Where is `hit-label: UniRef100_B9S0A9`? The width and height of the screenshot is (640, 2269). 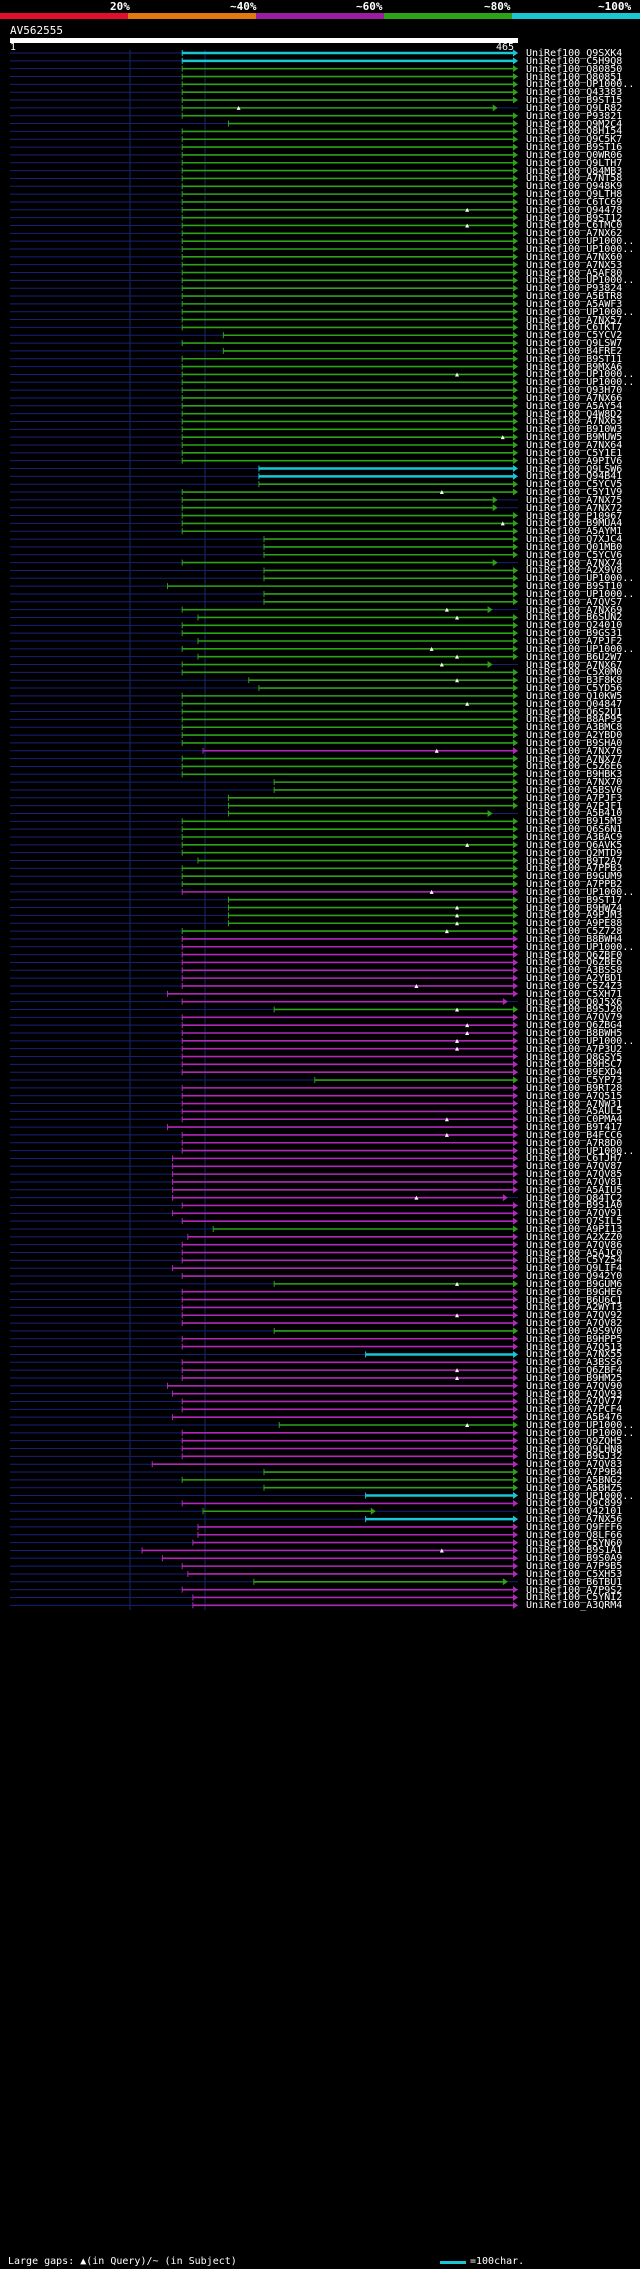 hit-label: UniRef100_B9S0A9 is located at coordinates (574, 1559).